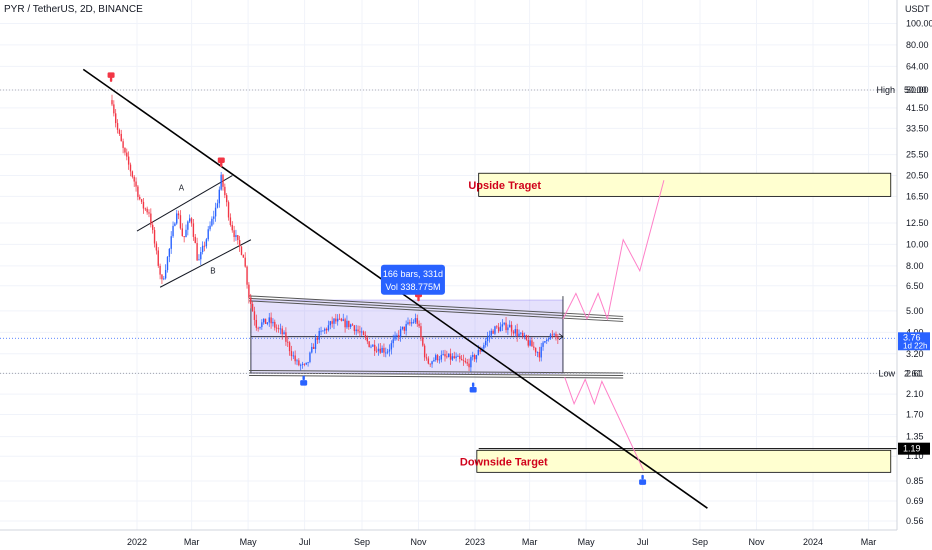 The height and width of the screenshot is (550, 932). What do you see at coordinates (915, 521) in the screenshot?
I see `price-tick-label: 0.56` at bounding box center [915, 521].